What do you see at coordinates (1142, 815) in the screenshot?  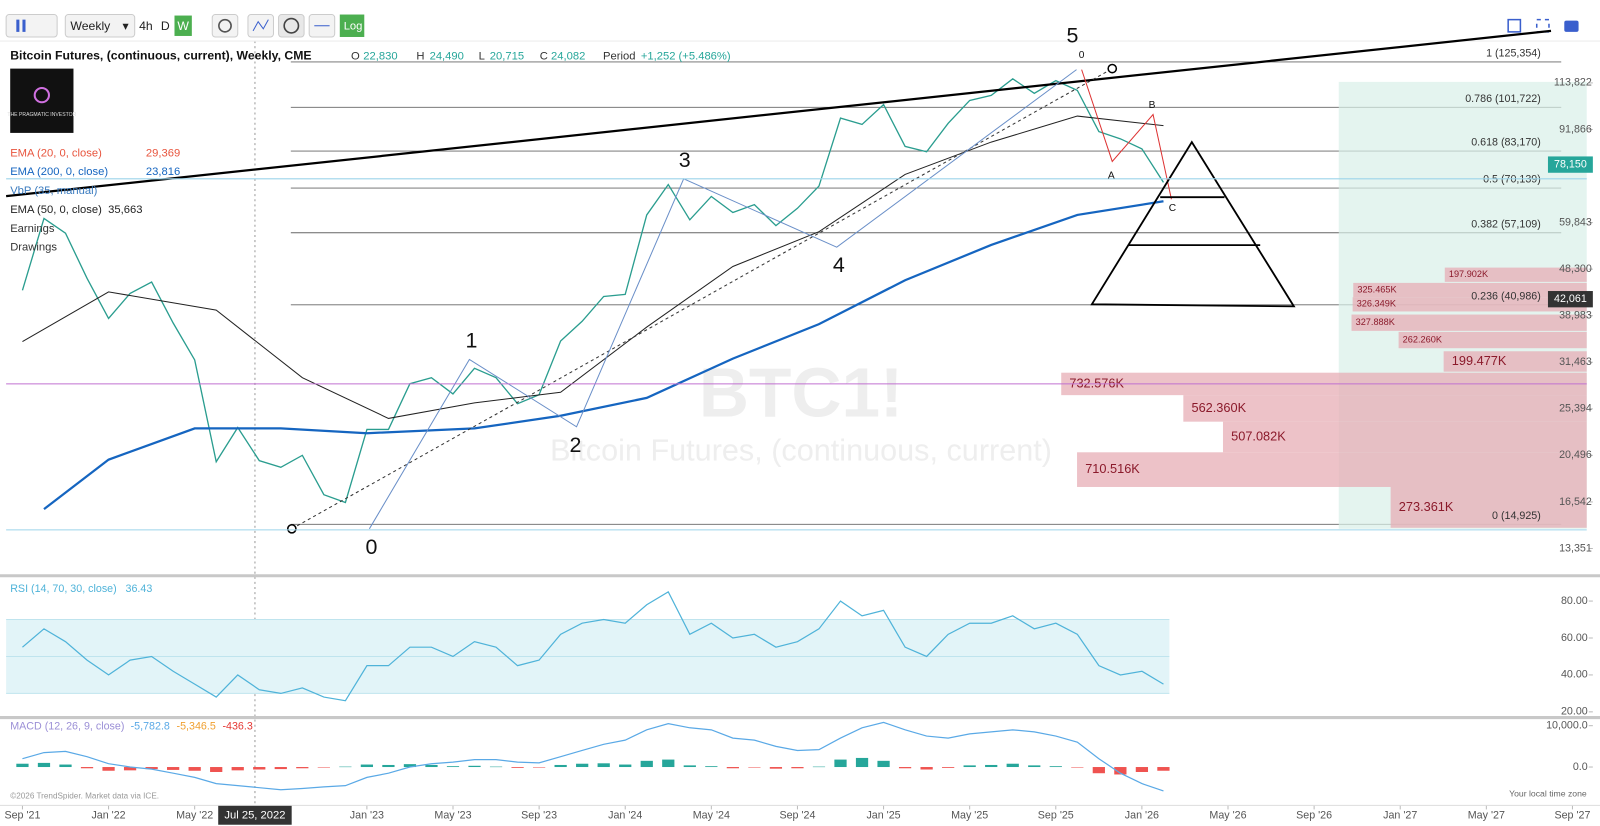 I see `x-tick-label: Jan '26` at bounding box center [1142, 815].